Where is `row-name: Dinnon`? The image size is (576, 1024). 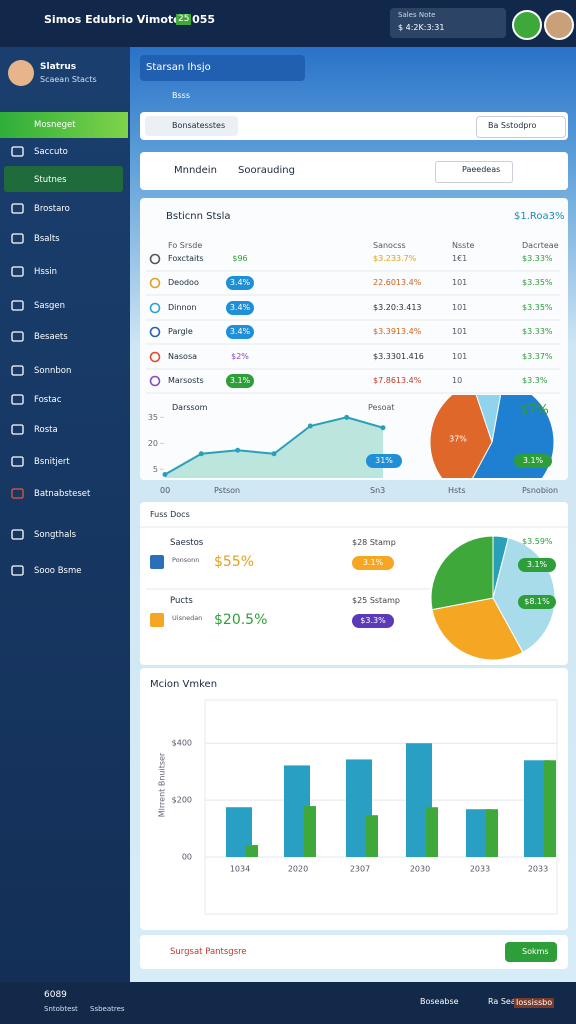
row-name: Dinnon is located at coordinates (182, 307).